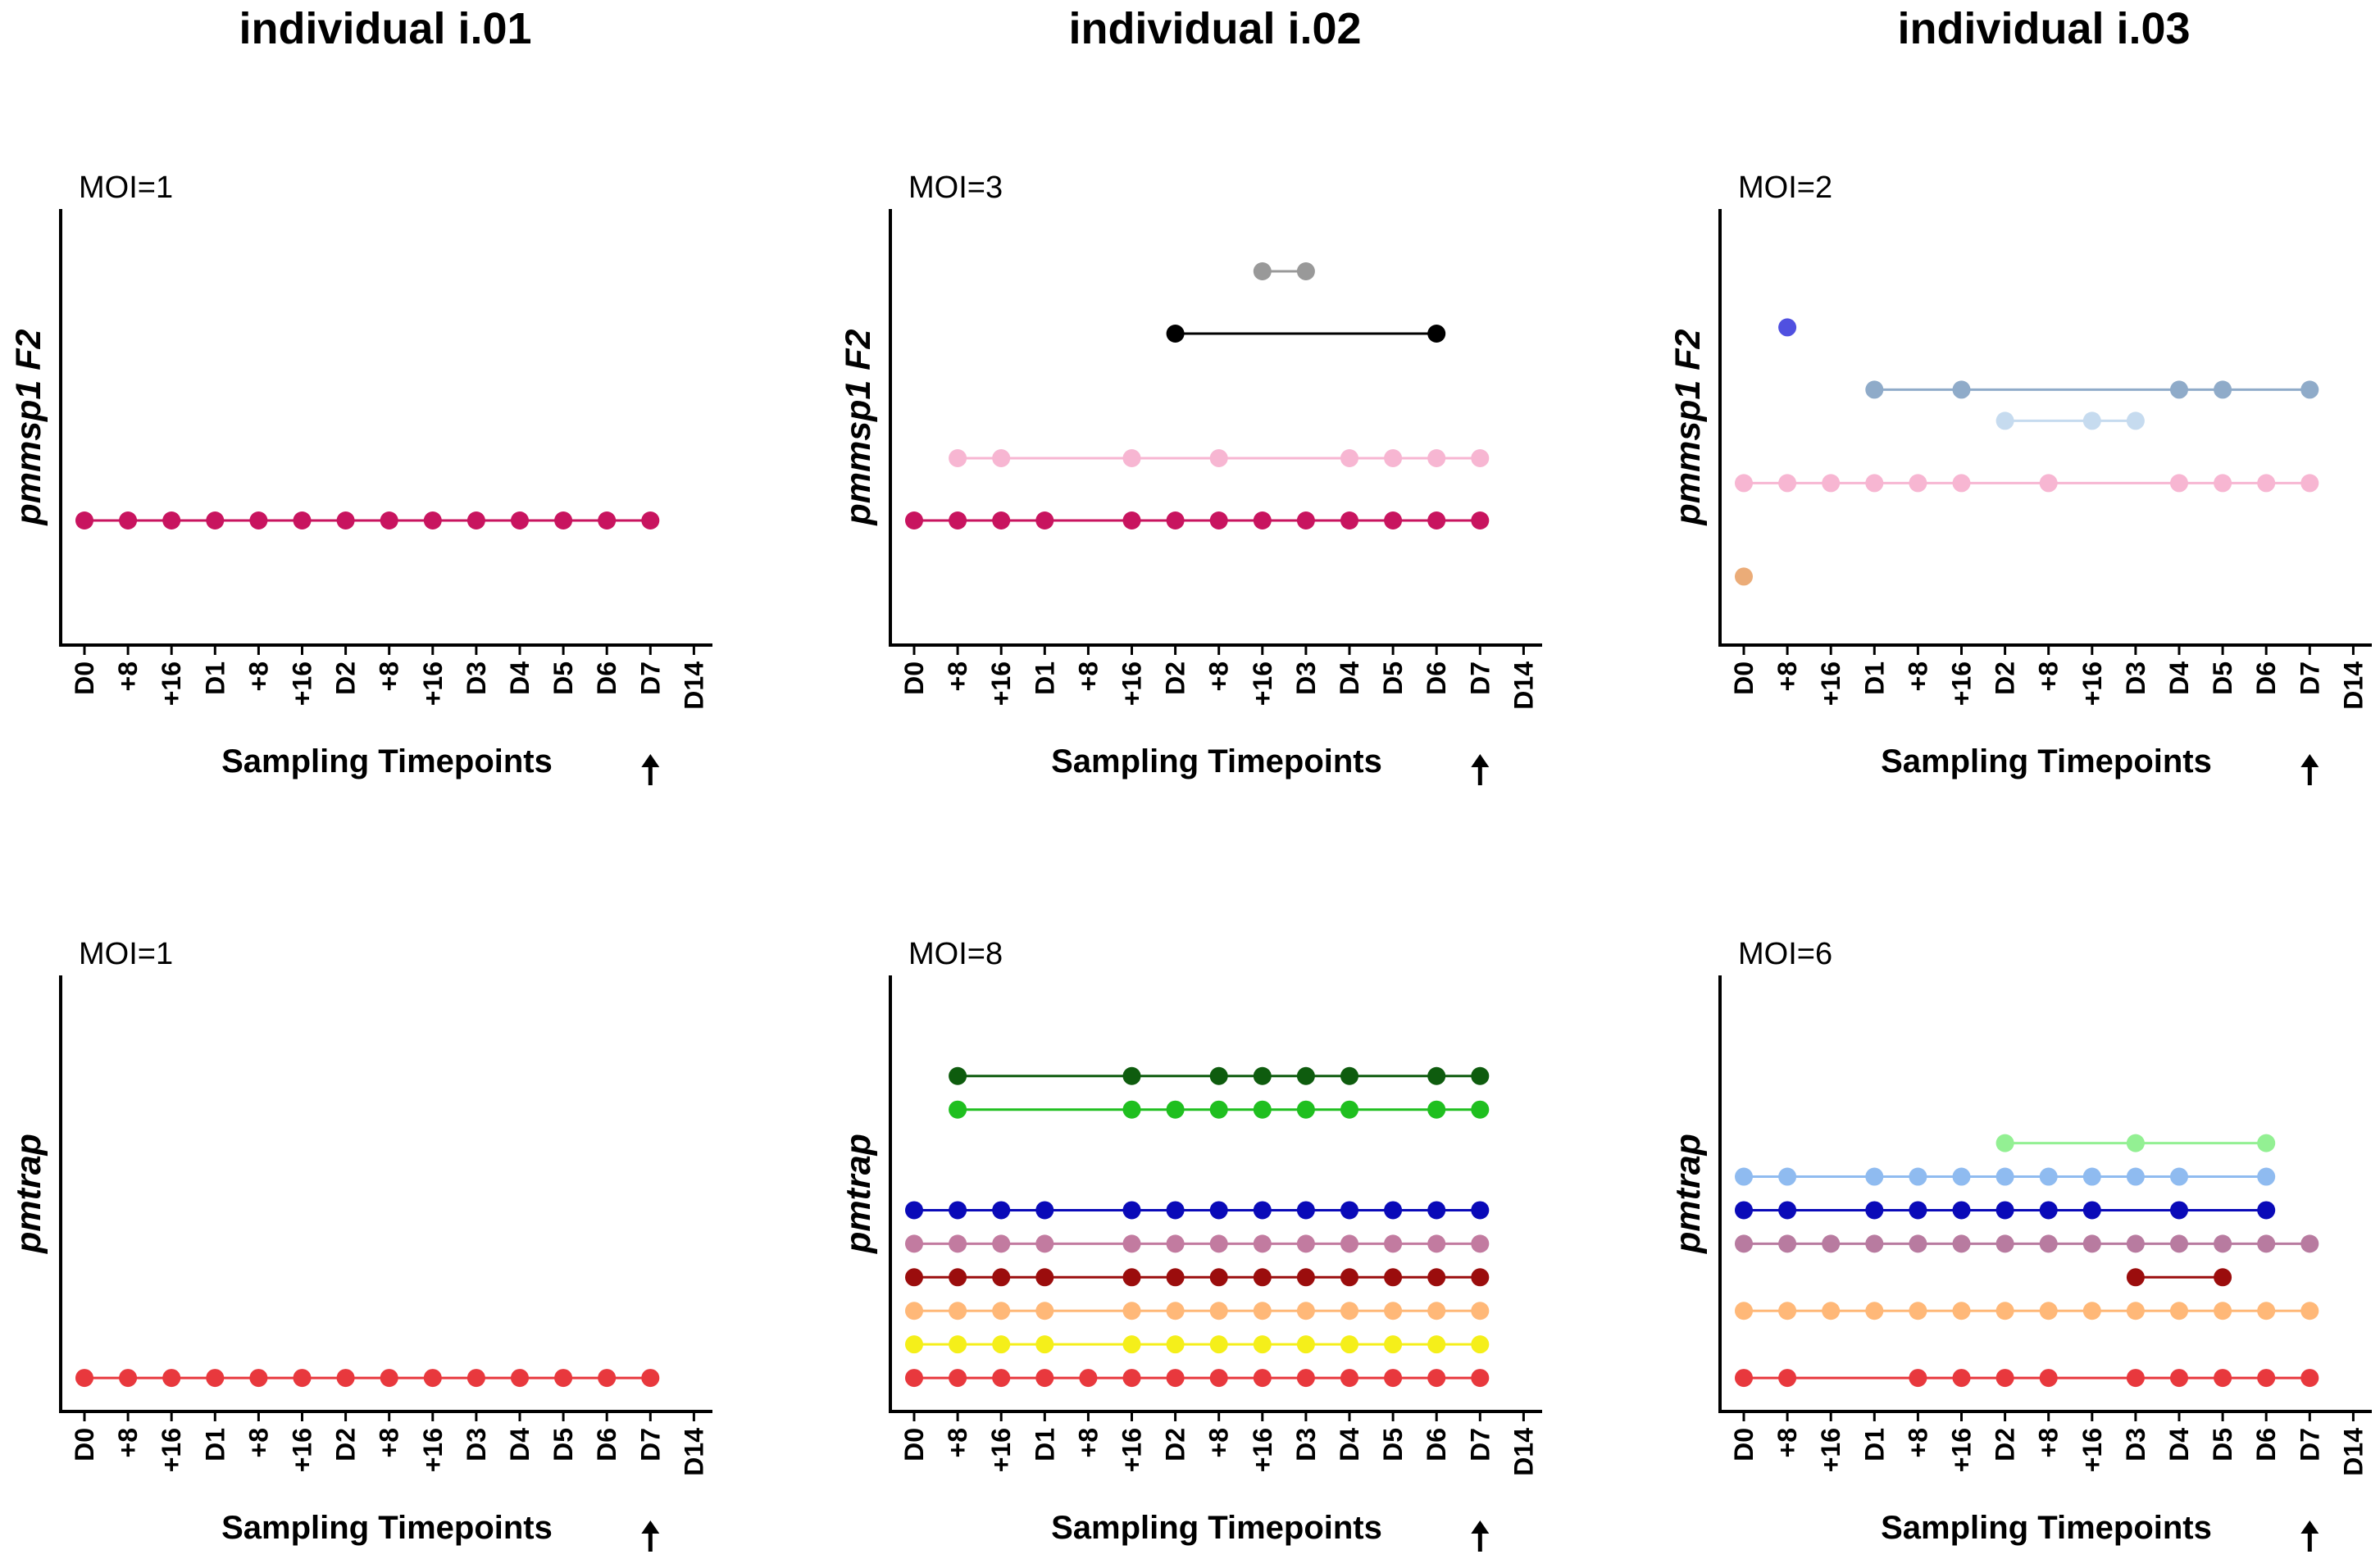 This screenshot has height=1559, width=2380. What do you see at coordinates (956, 187) in the screenshot?
I see `moi-label: MOI=3` at bounding box center [956, 187].